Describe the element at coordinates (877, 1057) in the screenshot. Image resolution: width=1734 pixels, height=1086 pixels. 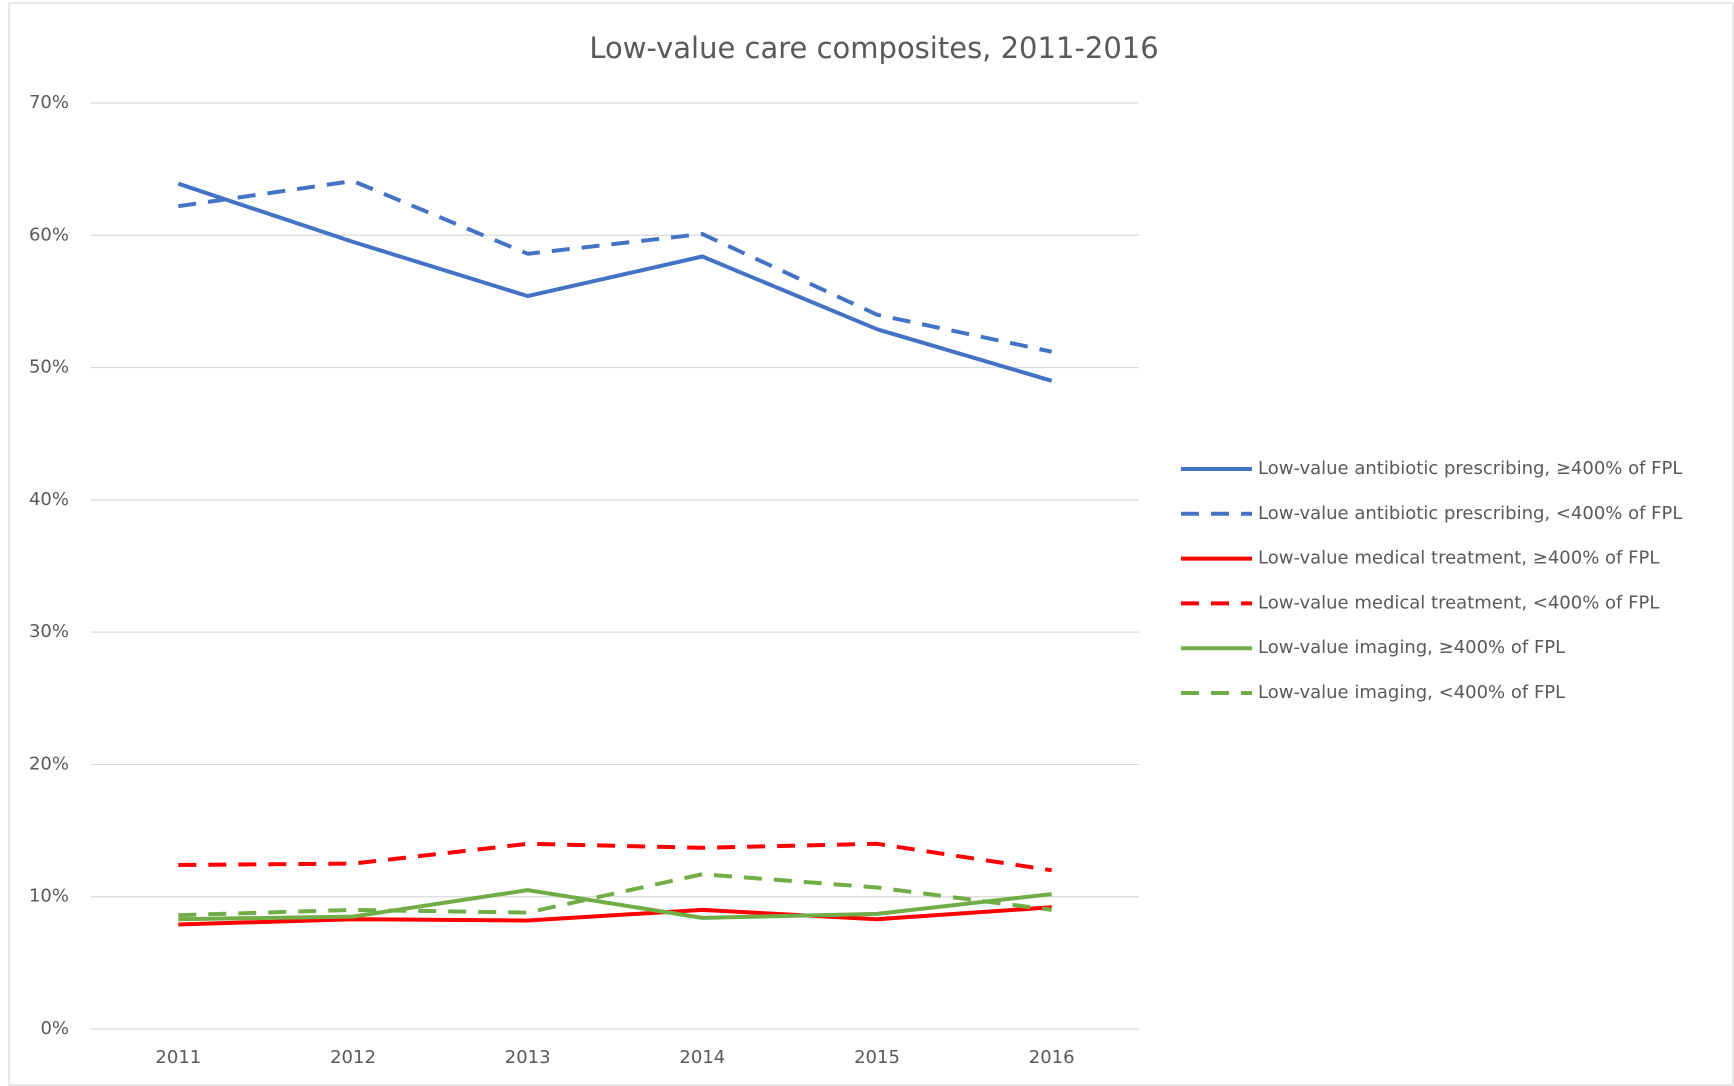
I see `x-tick-label: 2015` at that location.